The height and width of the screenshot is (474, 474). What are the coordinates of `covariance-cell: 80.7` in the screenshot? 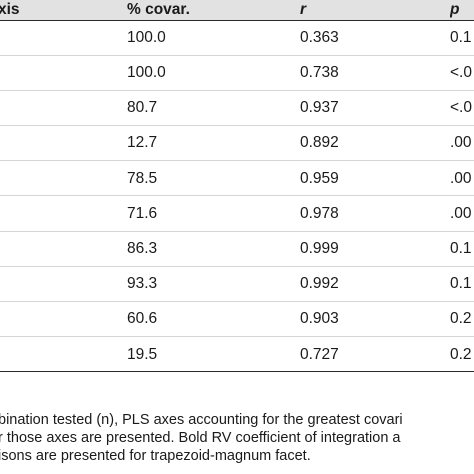 It's located at (142, 108).